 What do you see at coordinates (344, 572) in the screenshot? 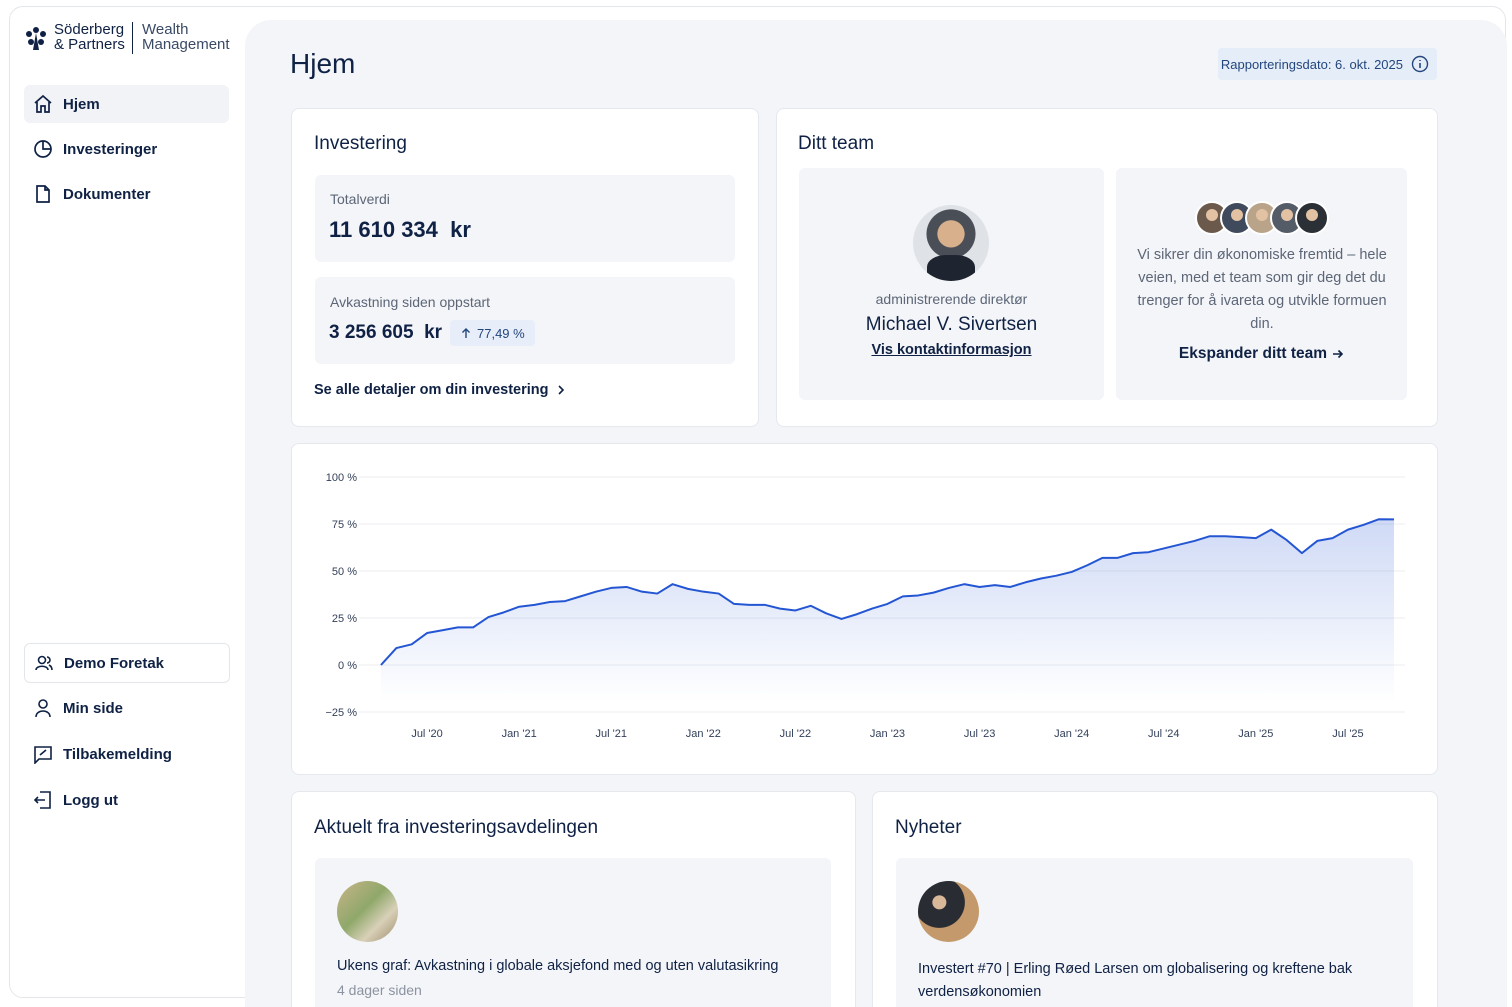
I see `y-tick-label: 50 %` at bounding box center [344, 572].